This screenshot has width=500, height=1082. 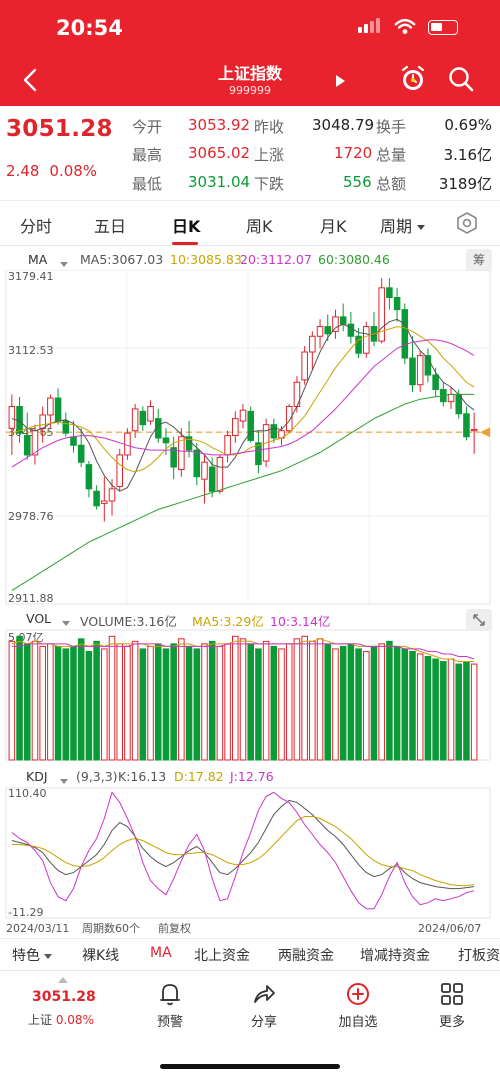 I want to click on chips-button: 筹, so click(x=479, y=260).